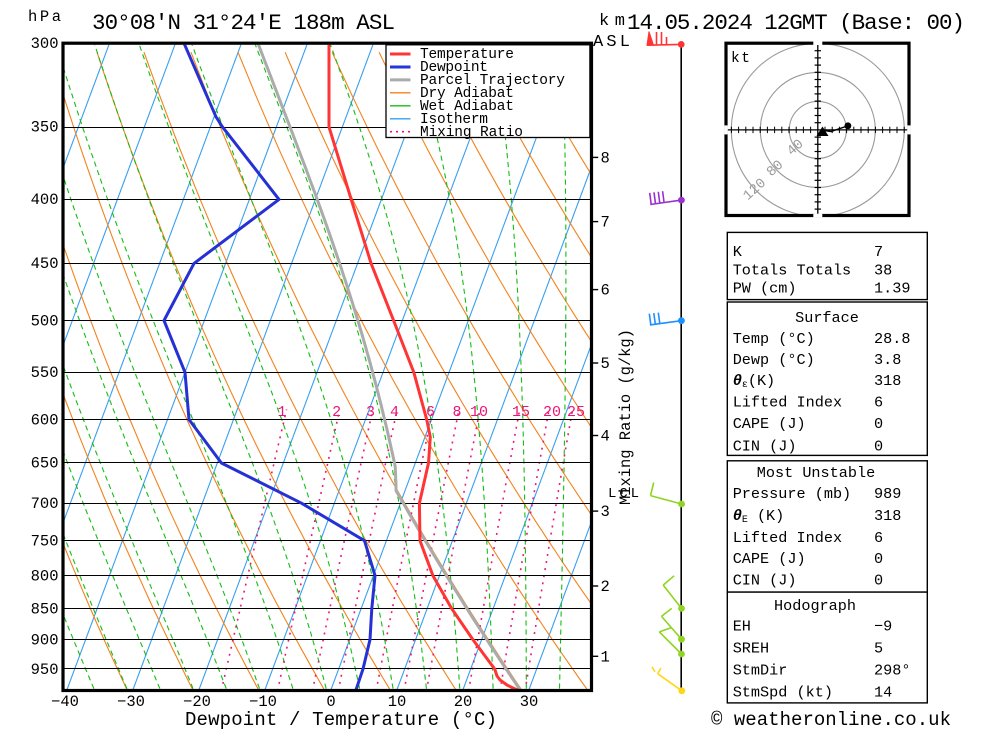 The height and width of the screenshot is (733, 1000). What do you see at coordinates (341, 720) in the screenshot?
I see `svg-text: Dewpoint / Temperature (°C)` at bounding box center [341, 720].